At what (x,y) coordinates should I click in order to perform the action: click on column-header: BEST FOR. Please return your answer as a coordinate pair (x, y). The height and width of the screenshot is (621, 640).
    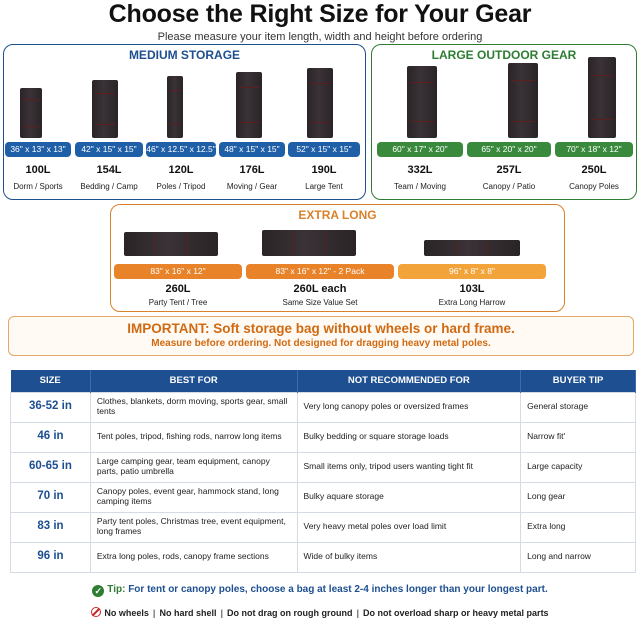
    Looking at the image, I should click on (194, 381).